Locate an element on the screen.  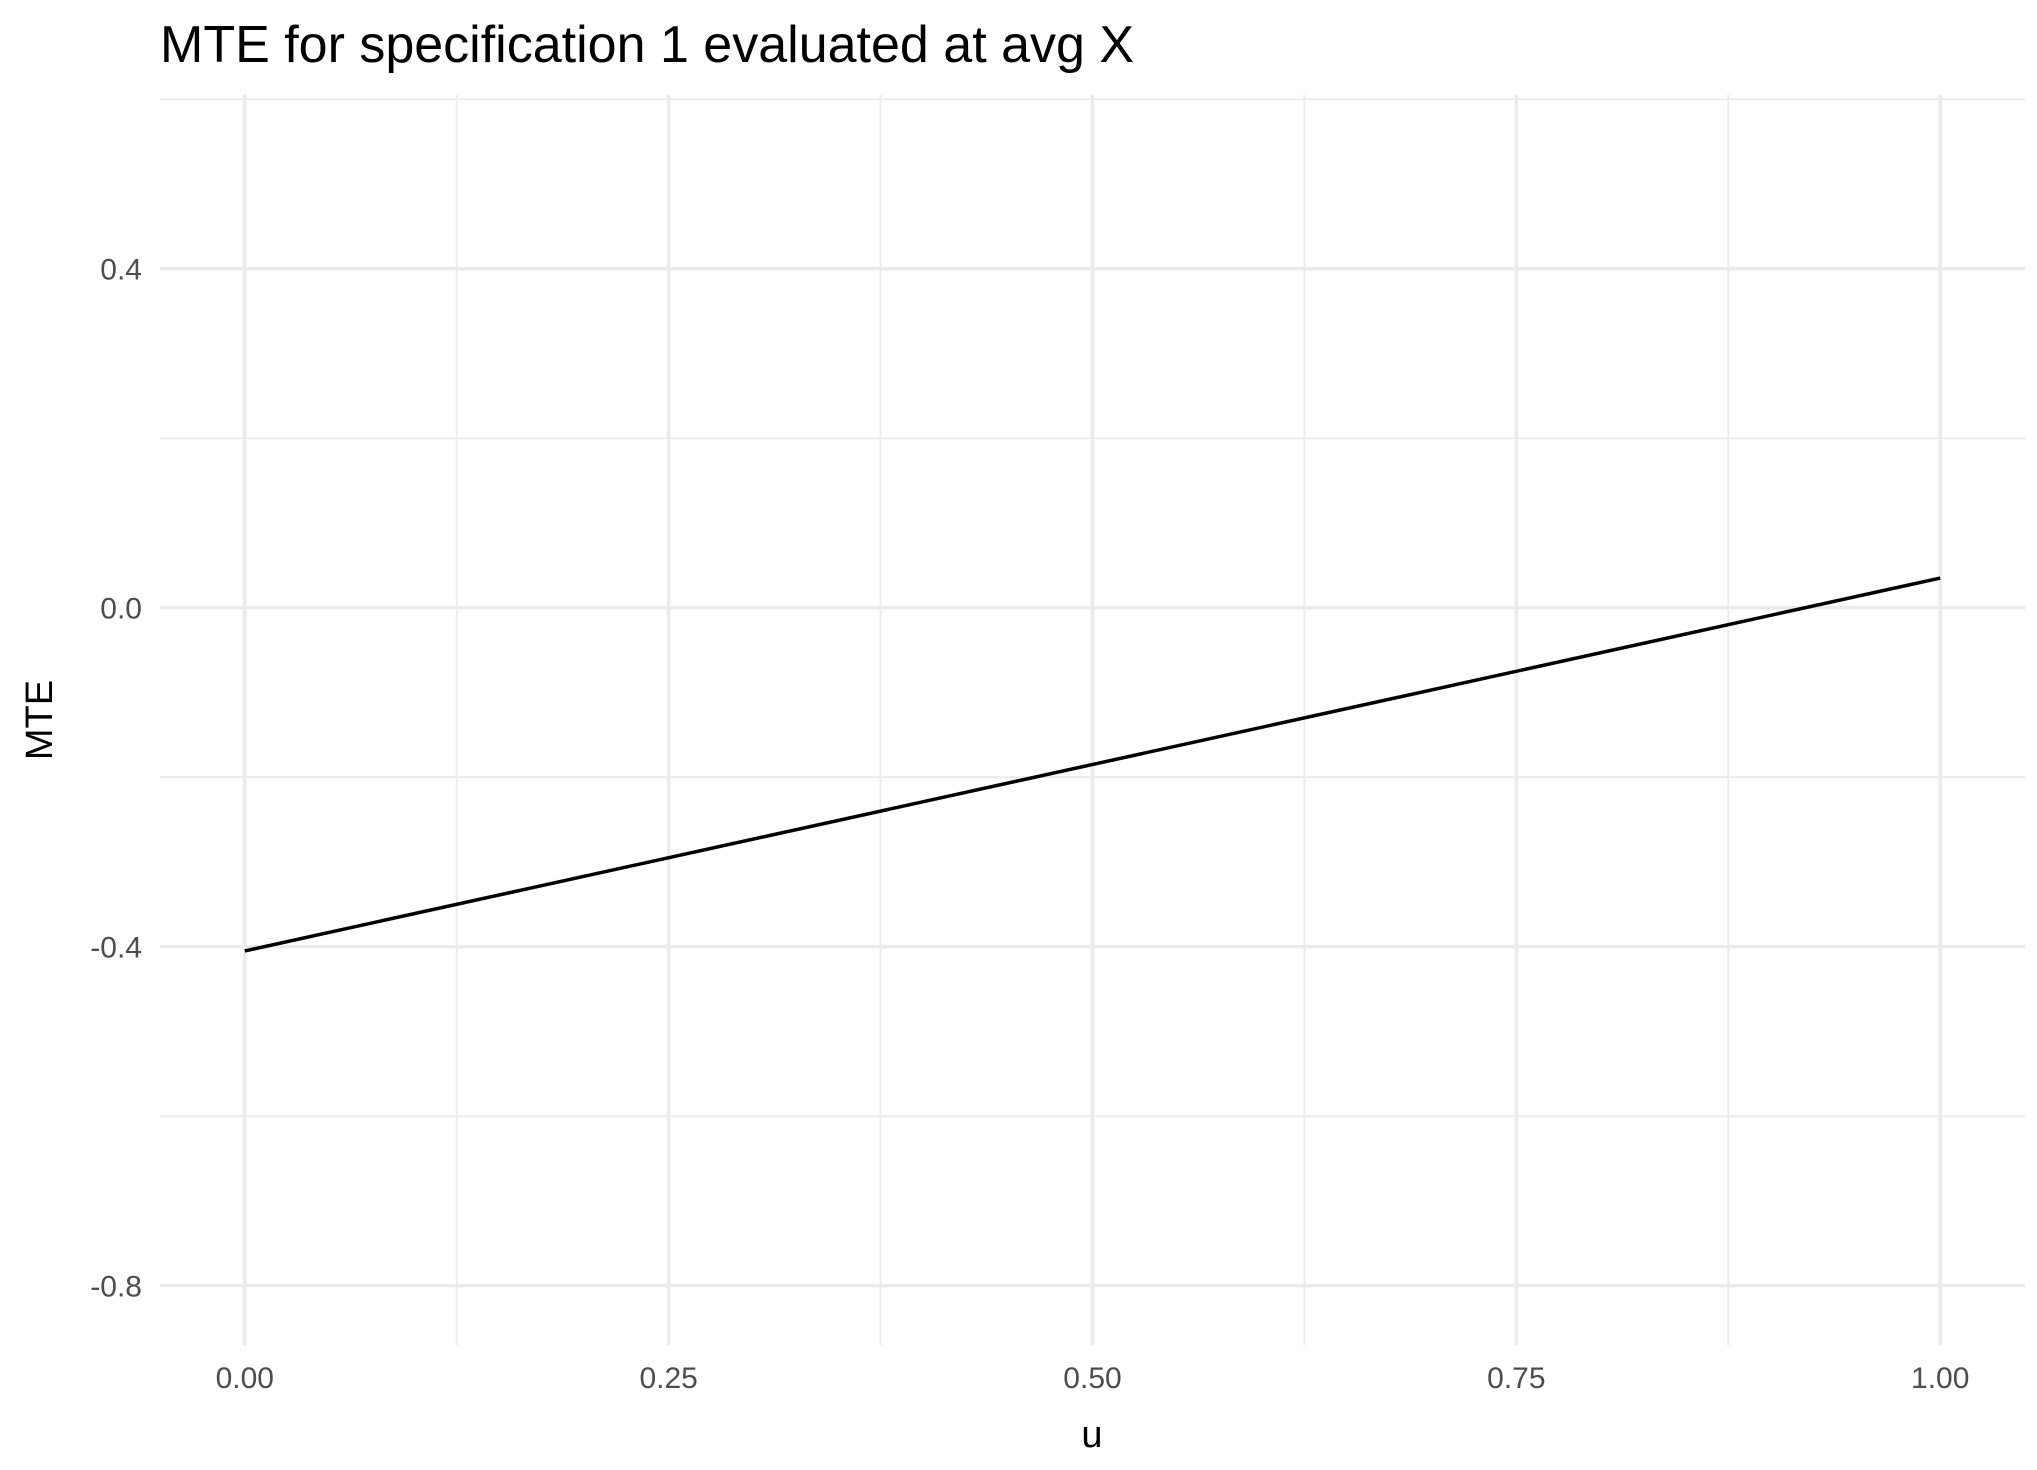
y-axis-tick-labels: -0.8 -0.4 0.0 0.4 is located at coordinates (116, 779).